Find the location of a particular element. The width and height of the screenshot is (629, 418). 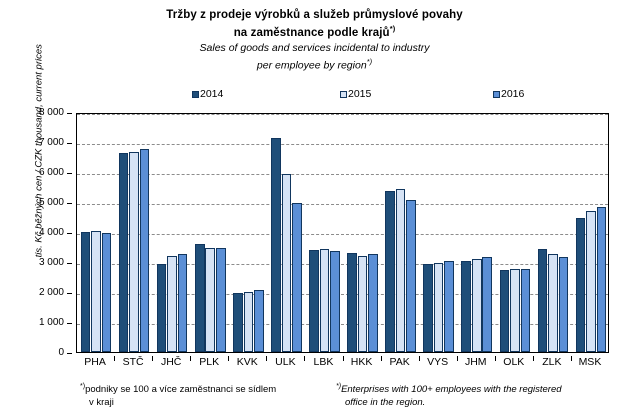

bar-jhč-2014 is located at coordinates (161, 307).